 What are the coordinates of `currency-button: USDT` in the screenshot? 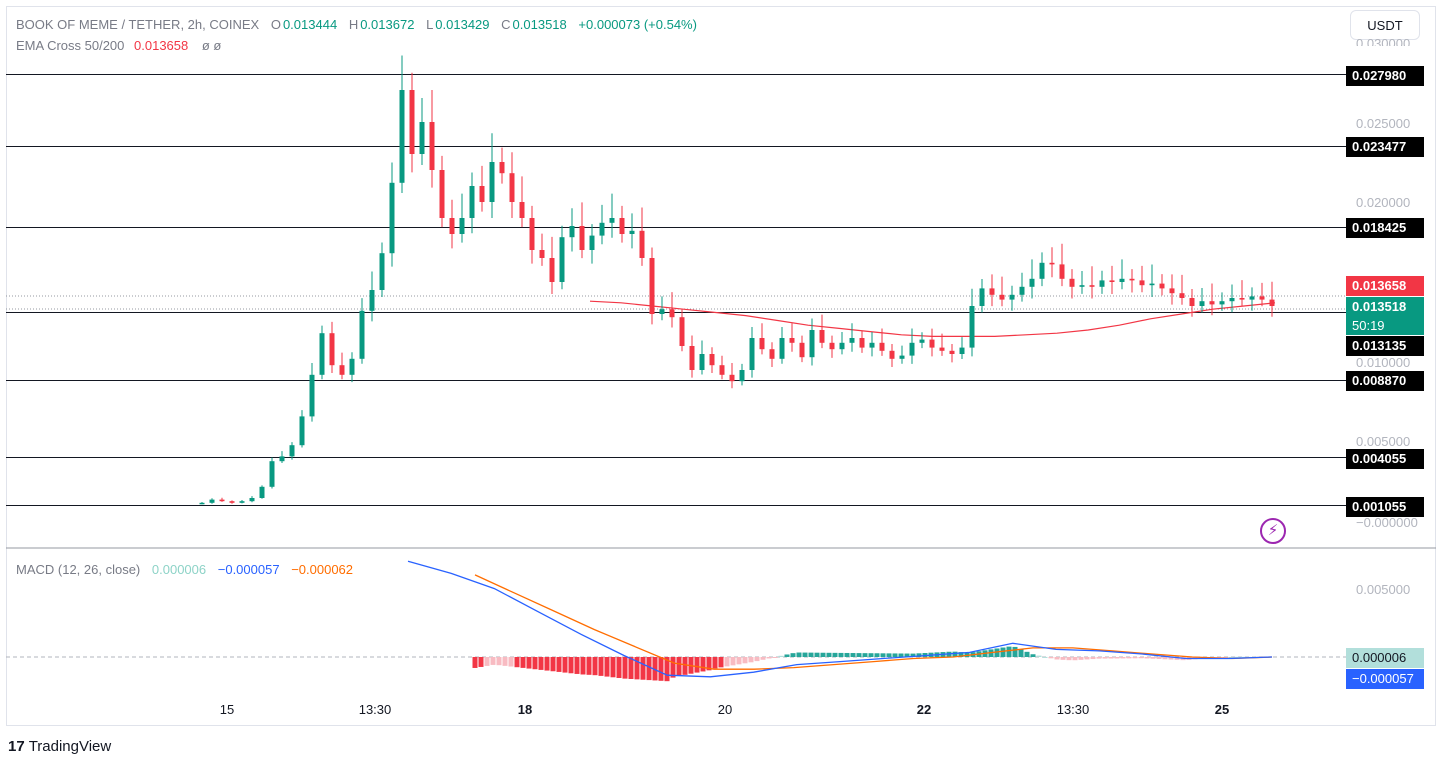 It's located at (1385, 25).